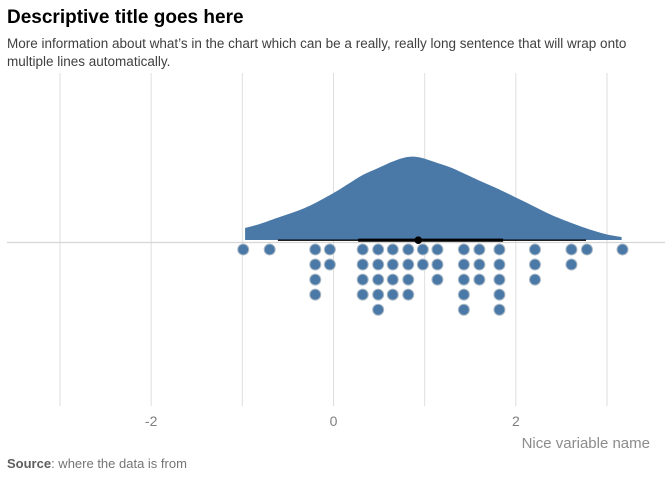 The height and width of the screenshot is (480, 672). What do you see at coordinates (585, 443) in the screenshot?
I see `x-axis-title: Nice variable name` at bounding box center [585, 443].